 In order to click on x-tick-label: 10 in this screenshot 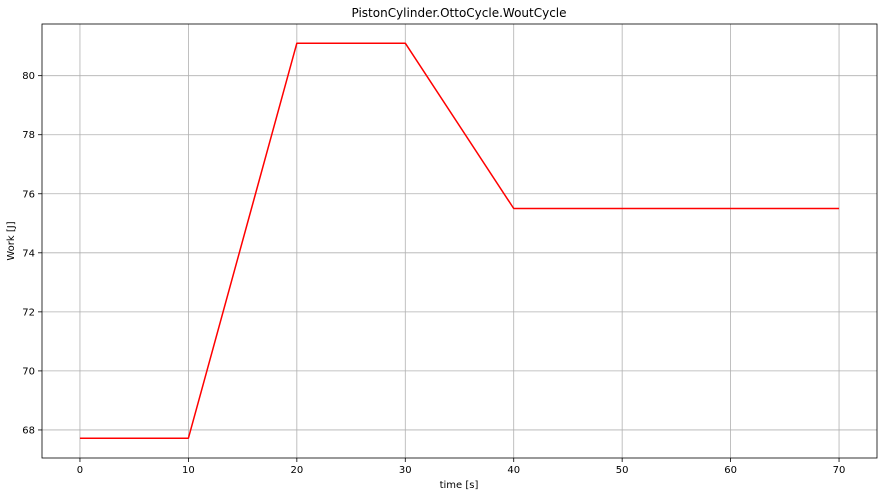, I will do `click(188, 470)`.